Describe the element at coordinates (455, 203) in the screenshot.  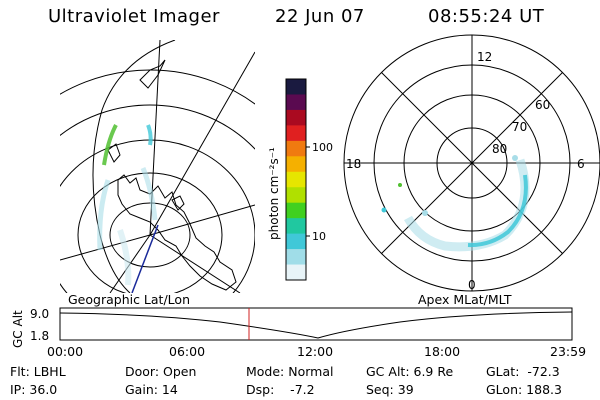
I see `aurora-emission-polar` at that location.